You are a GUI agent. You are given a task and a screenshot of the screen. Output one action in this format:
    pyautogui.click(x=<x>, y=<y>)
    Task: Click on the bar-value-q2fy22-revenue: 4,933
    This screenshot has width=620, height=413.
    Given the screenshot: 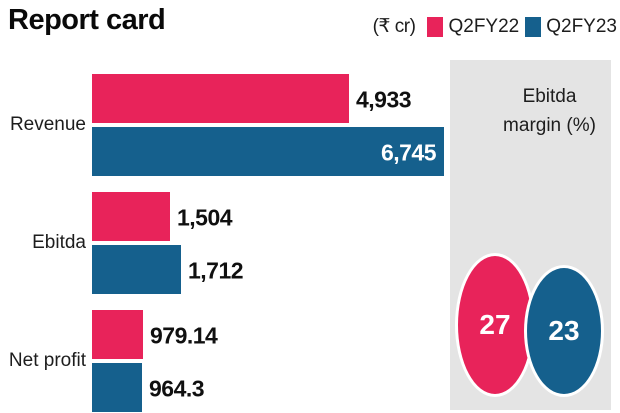 What is the action you would take?
    pyautogui.click(x=384, y=99)
    